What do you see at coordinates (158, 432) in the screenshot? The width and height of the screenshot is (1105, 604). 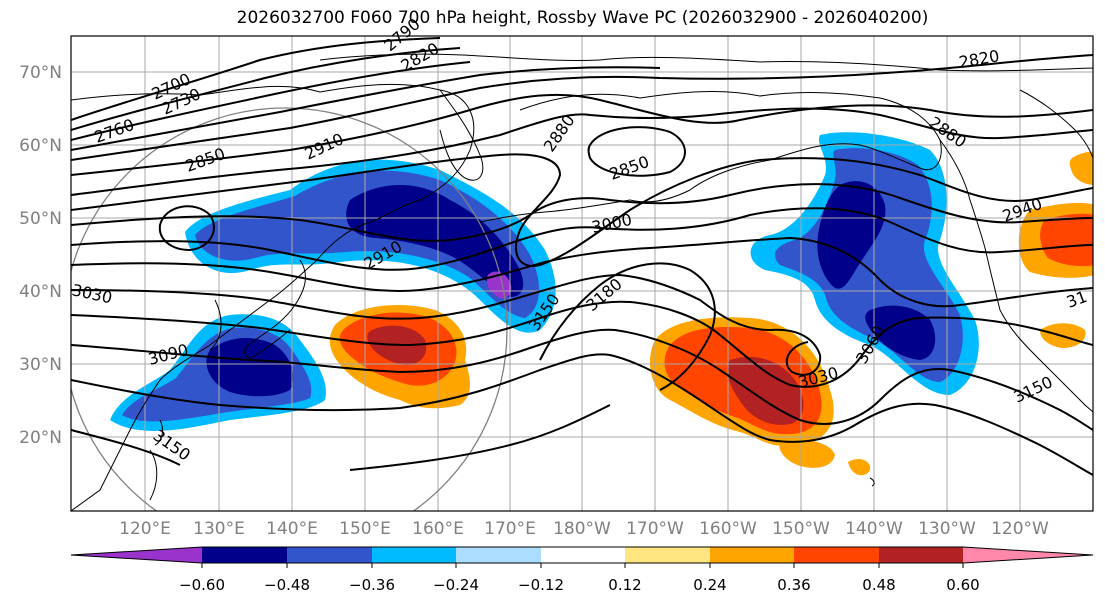 I see `coastline-taiwan` at bounding box center [158, 432].